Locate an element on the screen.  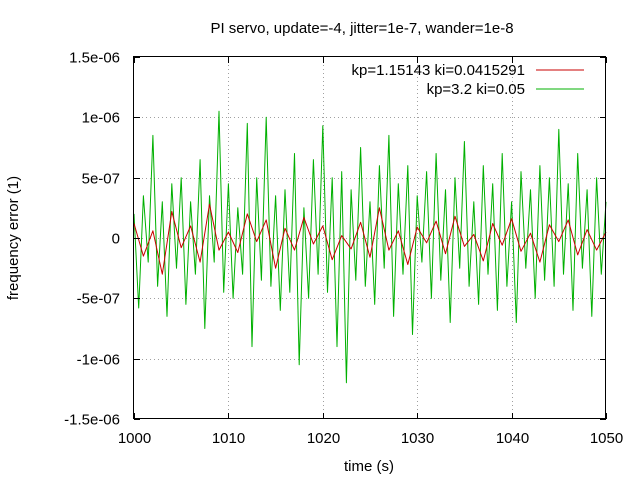
y-tick-label: -5e-07 is located at coordinates (98, 299).